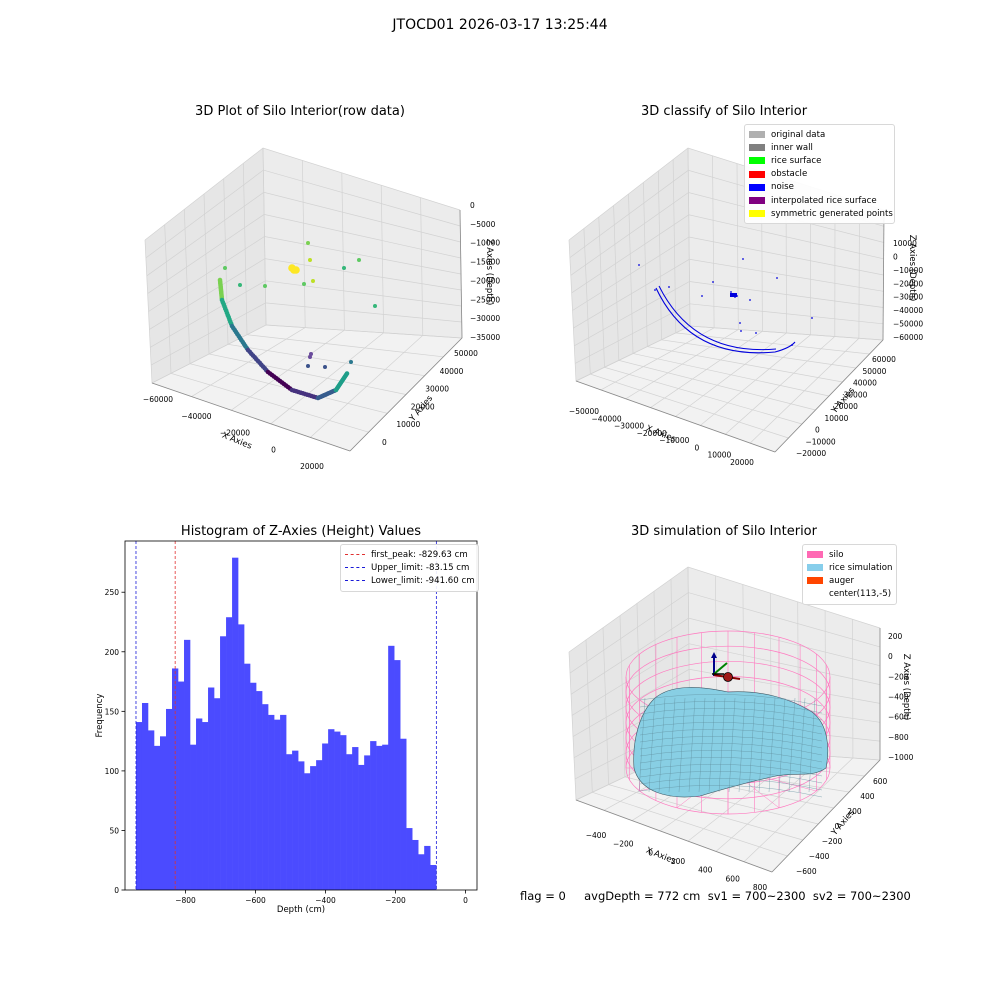 This screenshot has height=1000, width=1000. I want to click on legend-entry: inner wall, so click(819, 147).